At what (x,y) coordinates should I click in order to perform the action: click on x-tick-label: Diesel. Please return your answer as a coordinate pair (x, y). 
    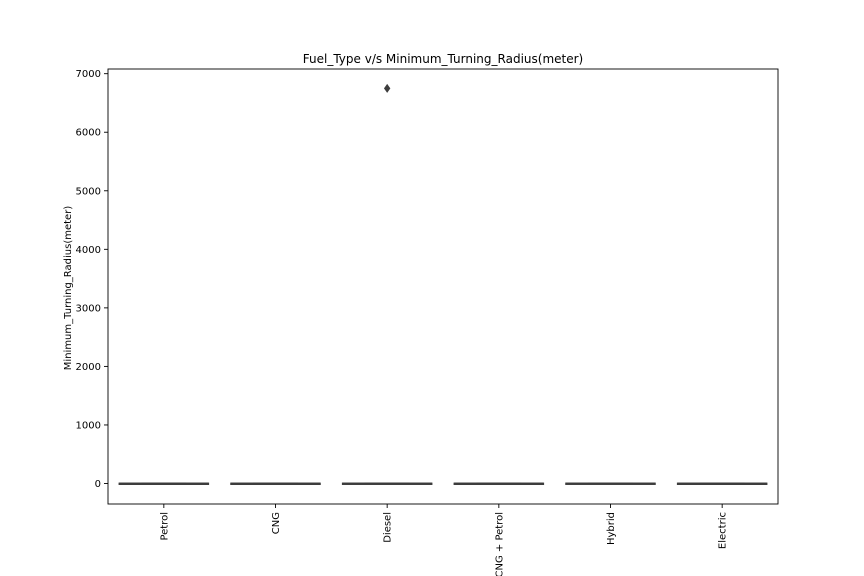
    Looking at the image, I should click on (388, 527).